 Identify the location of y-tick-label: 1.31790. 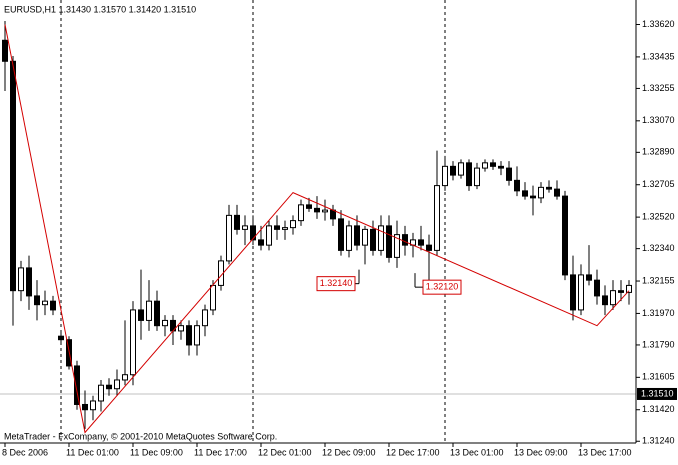
(658, 344).